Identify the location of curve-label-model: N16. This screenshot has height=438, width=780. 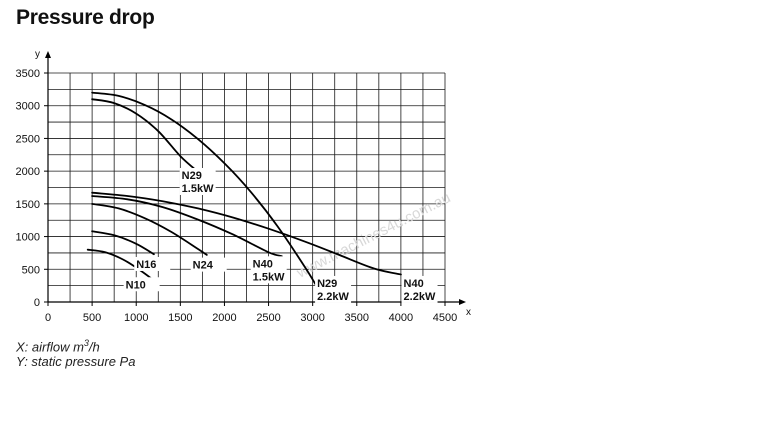
(146, 265).